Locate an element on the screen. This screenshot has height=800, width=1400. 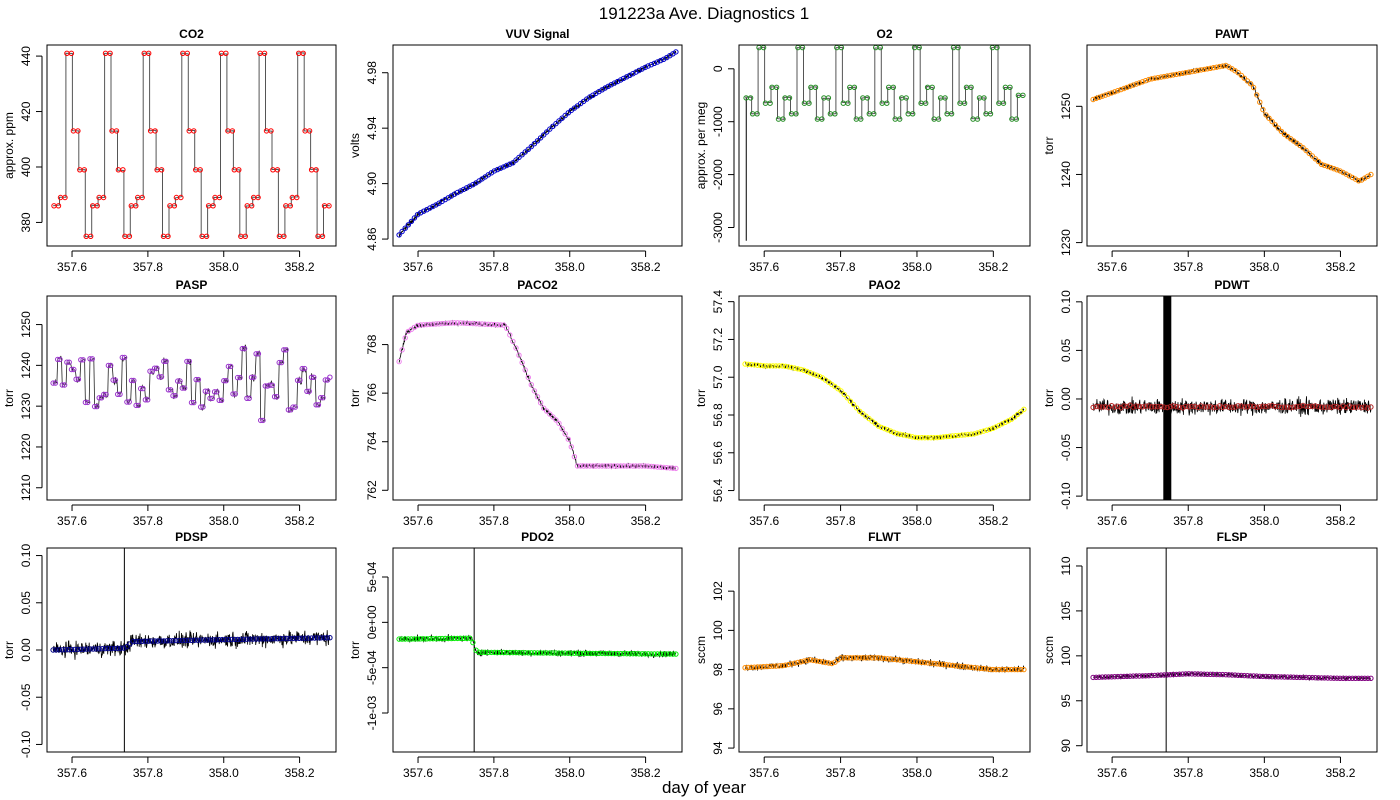
y-tick-label: -0.05 is located at coordinates (26, 697).